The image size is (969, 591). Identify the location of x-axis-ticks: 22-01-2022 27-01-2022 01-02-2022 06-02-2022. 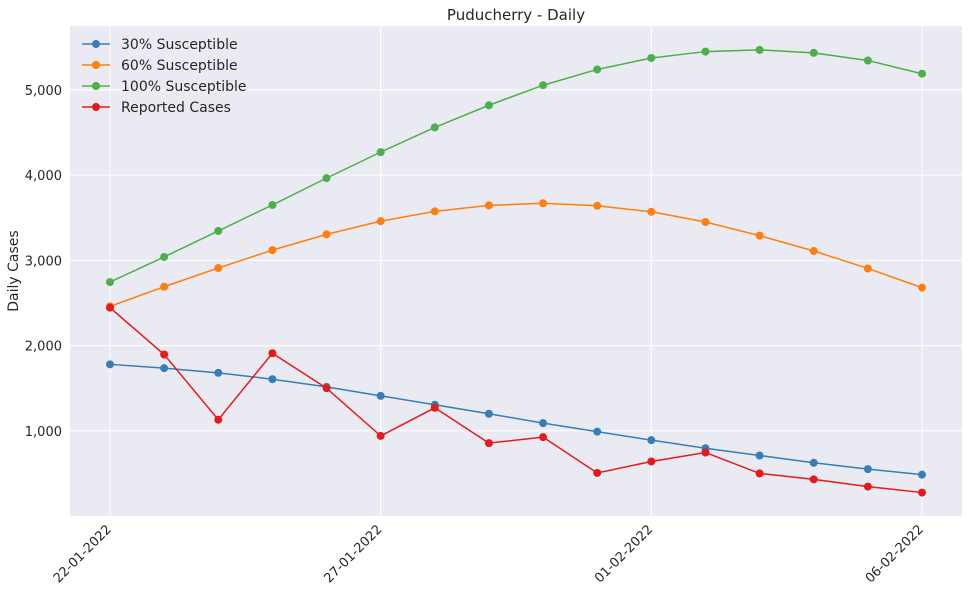
(489, 554).